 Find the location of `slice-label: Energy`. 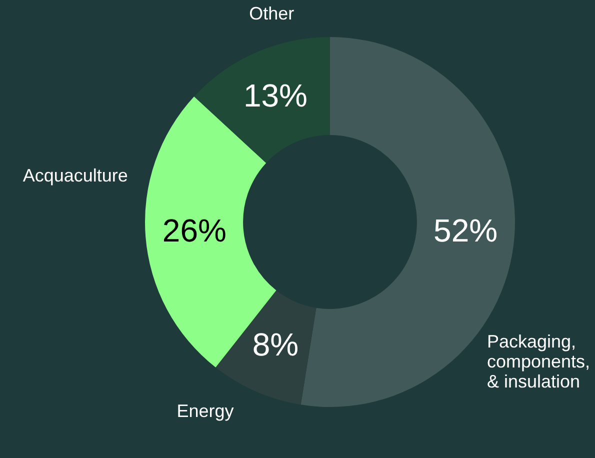

slice-label: Energy is located at coordinates (205, 410).